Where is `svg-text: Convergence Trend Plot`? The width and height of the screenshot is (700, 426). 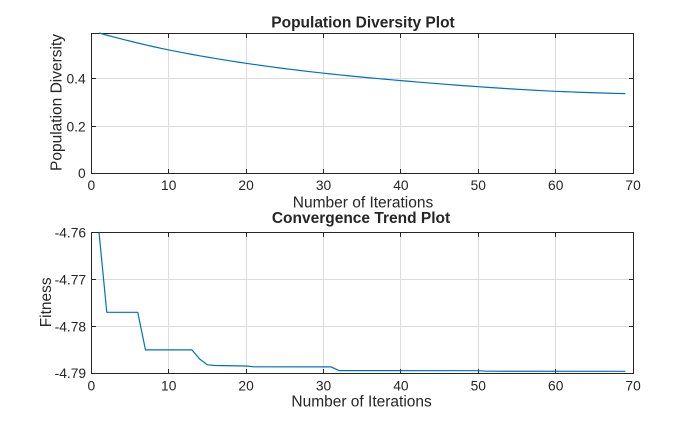
svg-text: Convergence Trend Plot is located at coordinates (361, 218).